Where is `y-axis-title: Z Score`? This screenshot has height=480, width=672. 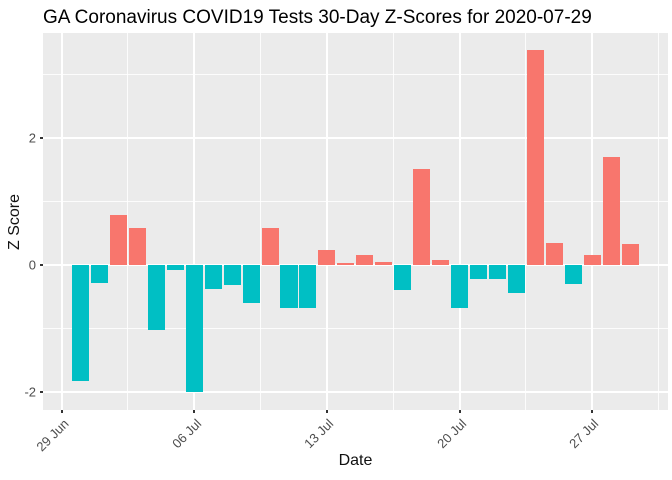
y-axis-title: Z Score is located at coordinates (14, 222).